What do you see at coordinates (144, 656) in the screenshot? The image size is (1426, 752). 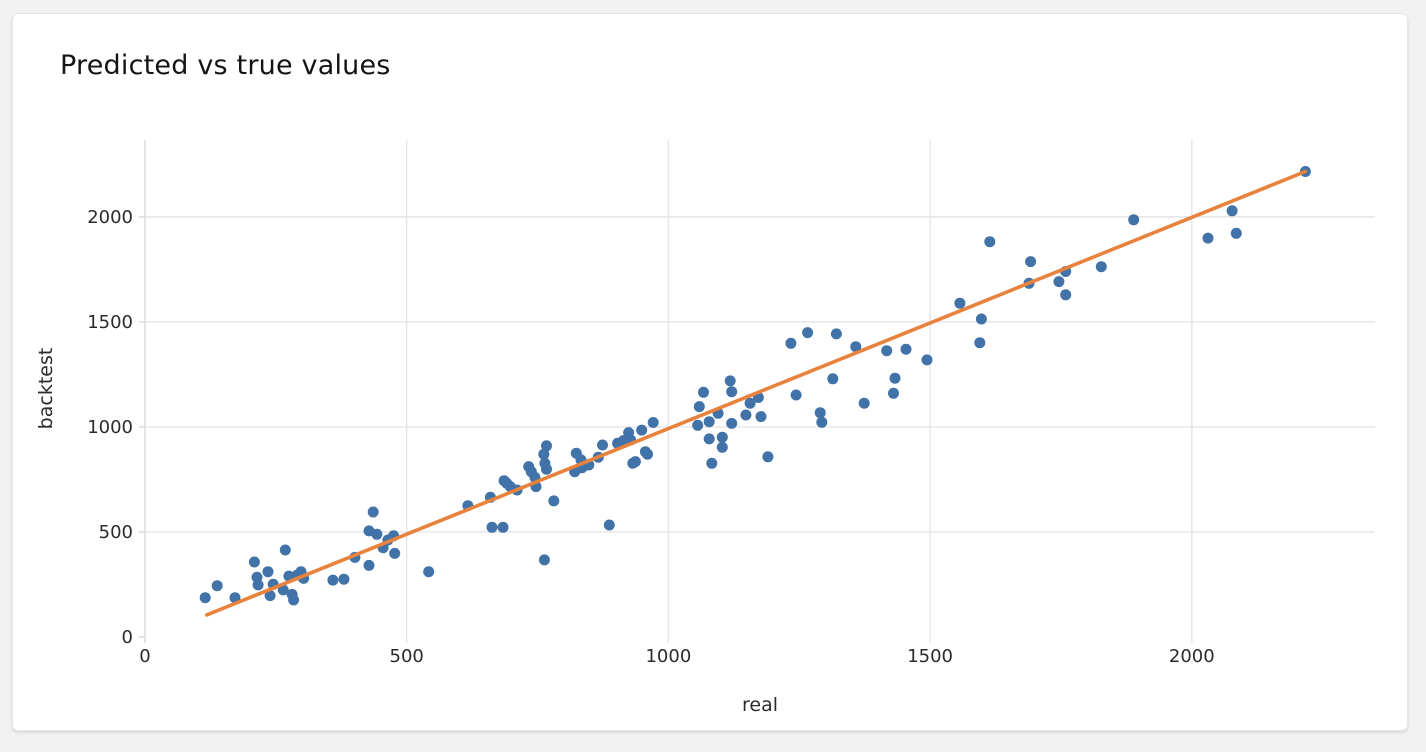 I see `x-tick-label: 0` at bounding box center [144, 656].